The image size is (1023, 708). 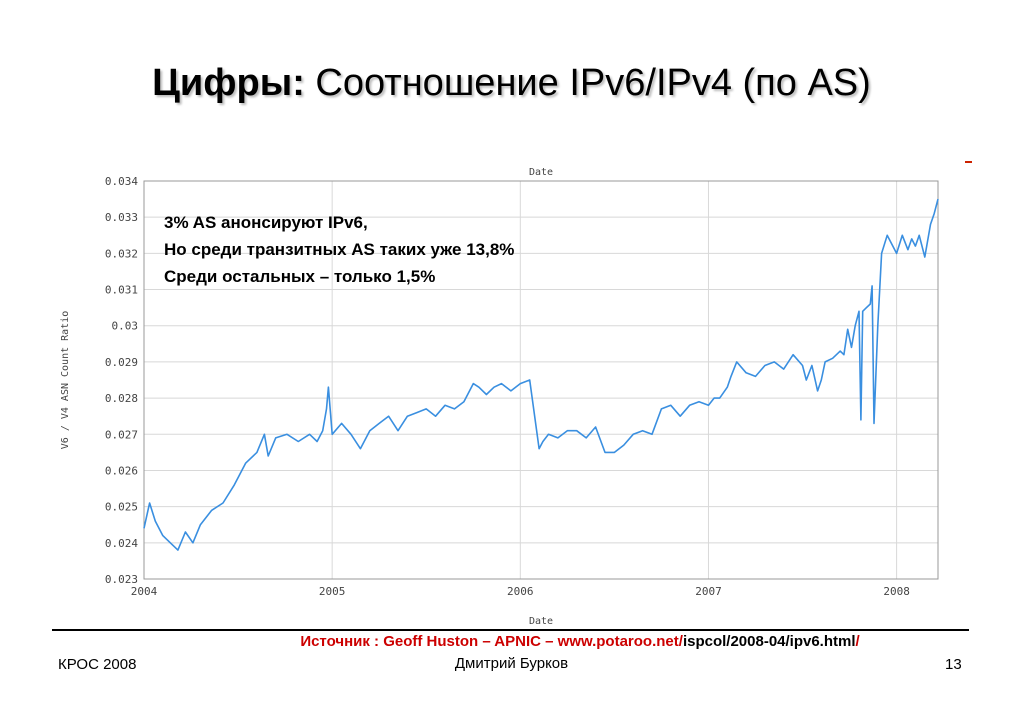 I want to click on y-tick-label: 0.027, so click(x=121, y=434).